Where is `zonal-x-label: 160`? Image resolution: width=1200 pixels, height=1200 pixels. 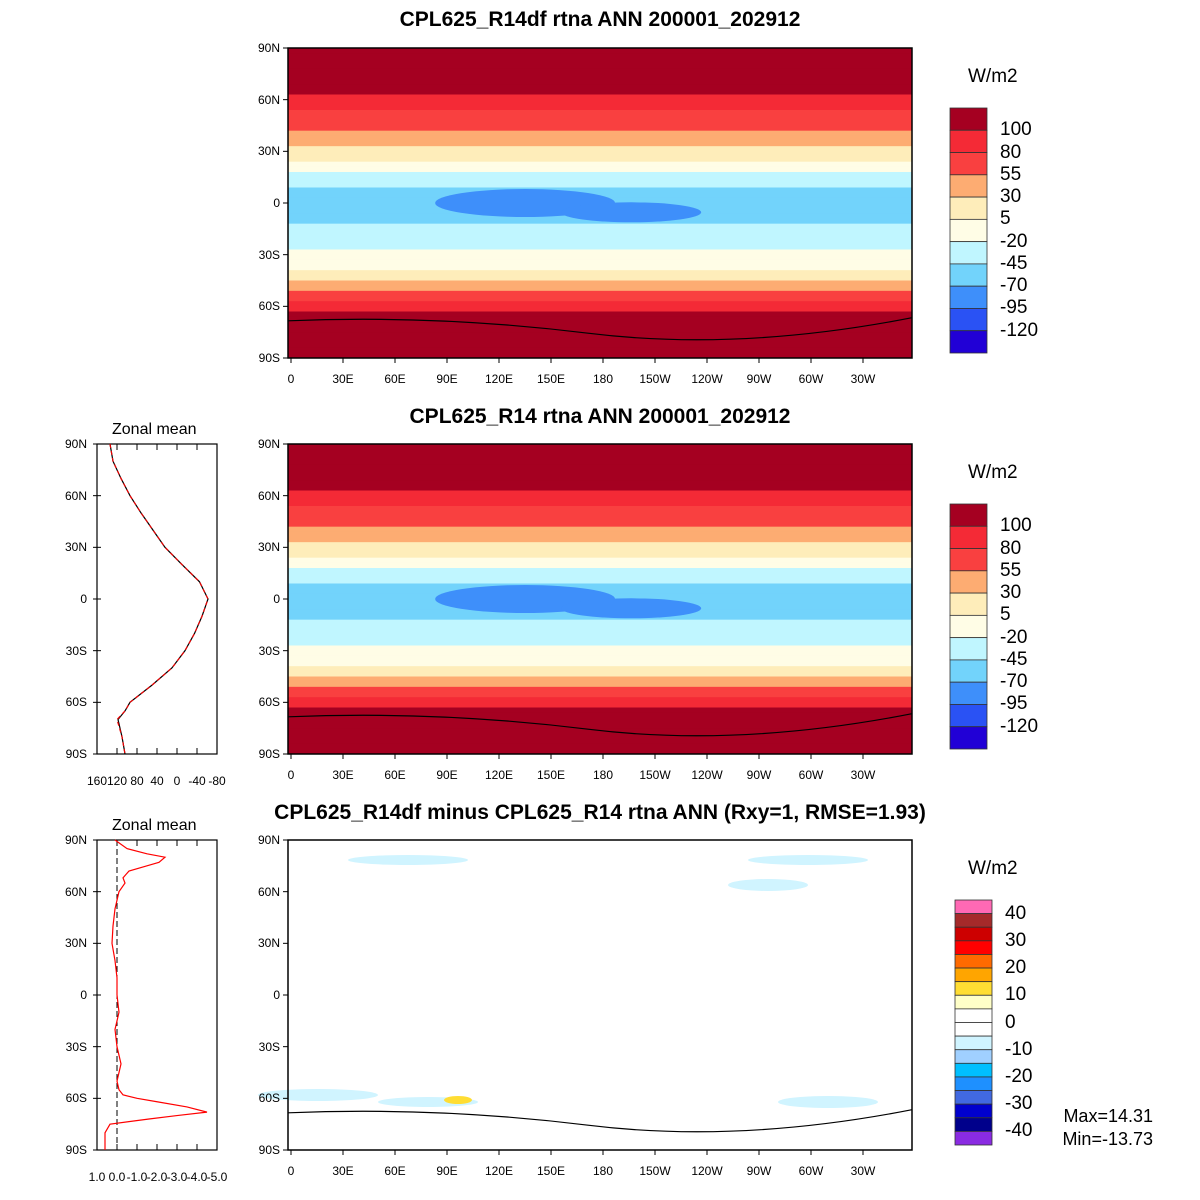 zonal-x-label: 160 is located at coordinates (97, 781).